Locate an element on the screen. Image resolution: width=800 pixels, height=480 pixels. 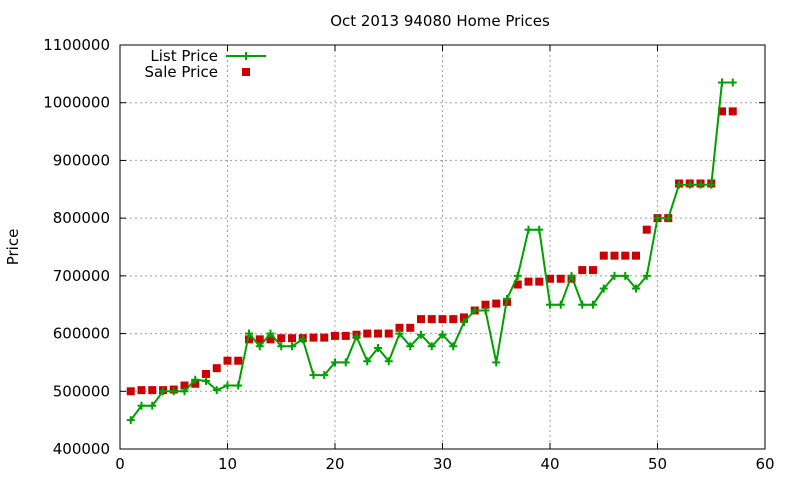
y-tick-label: 800000 is located at coordinates (81, 218).